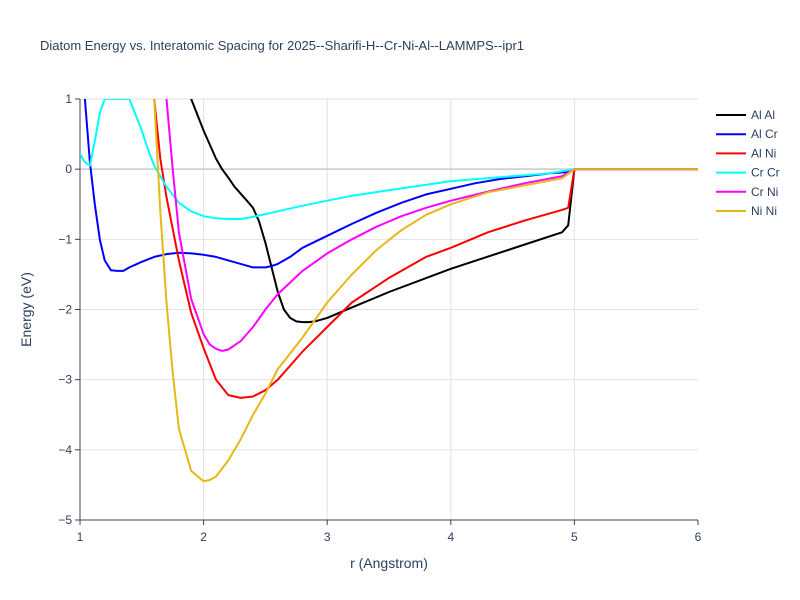 The image size is (800, 600). What do you see at coordinates (698, 537) in the screenshot?
I see `x-tick-label: 6` at bounding box center [698, 537].